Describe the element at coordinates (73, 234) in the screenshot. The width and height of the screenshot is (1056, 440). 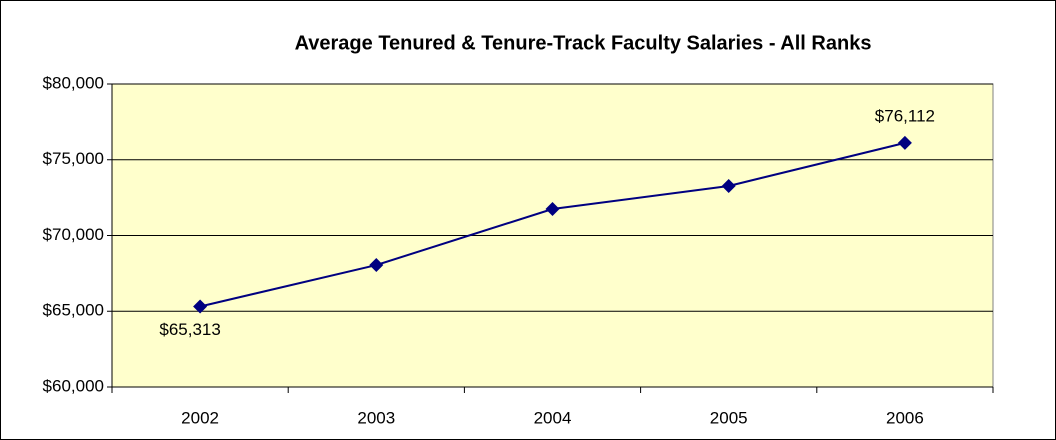
I see `y-tick-label: $70,000` at that location.